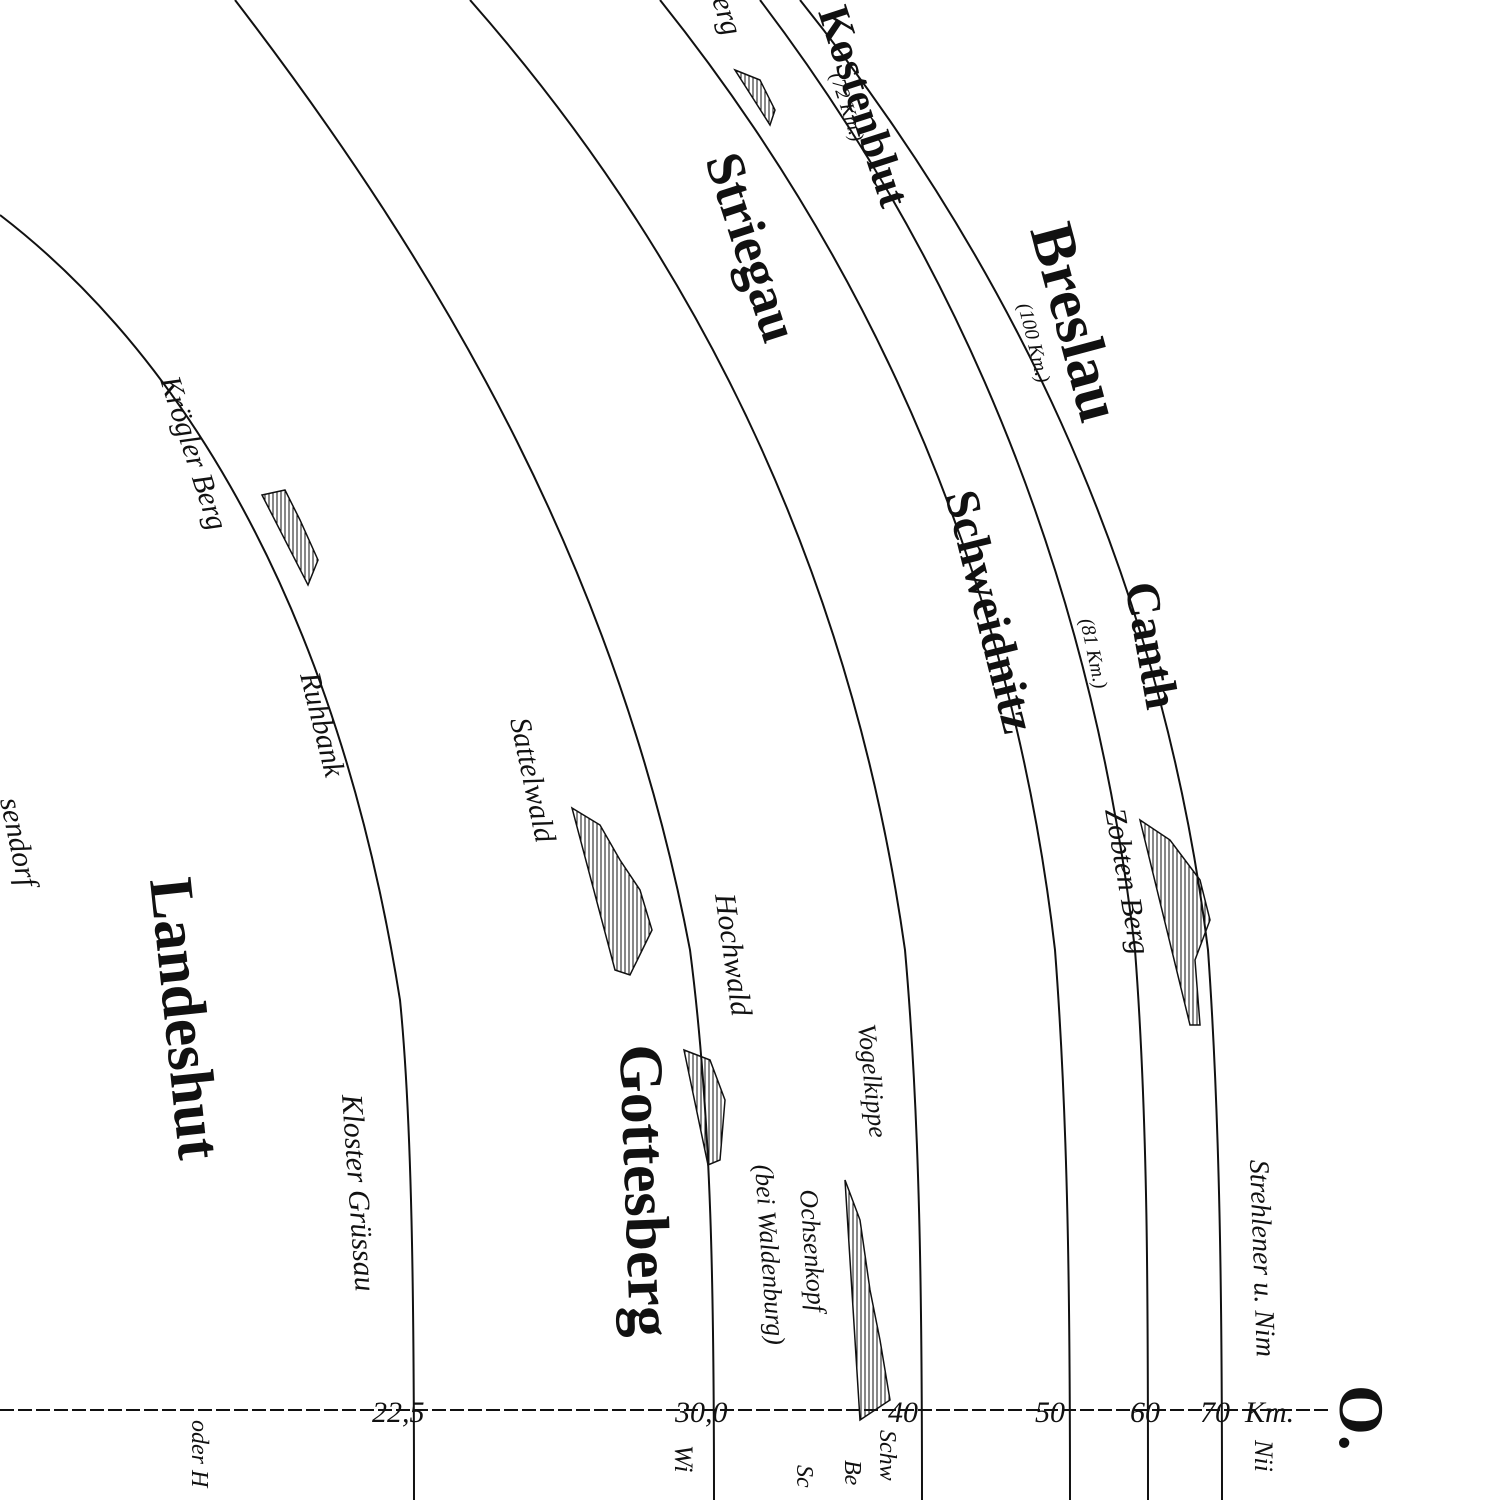  What do you see at coordinates (1050, 1412) in the screenshot?
I see `scale-tick: 50` at bounding box center [1050, 1412].